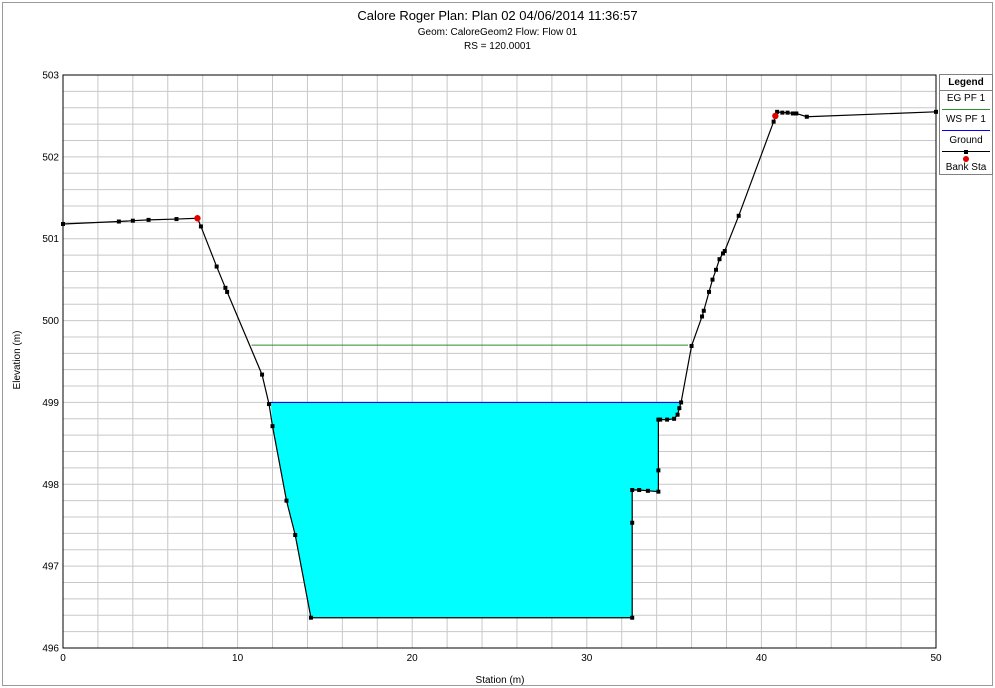 Image resolution: width=995 pixels, height=688 pixels. I want to click on legend-title: Legend, so click(966, 83).